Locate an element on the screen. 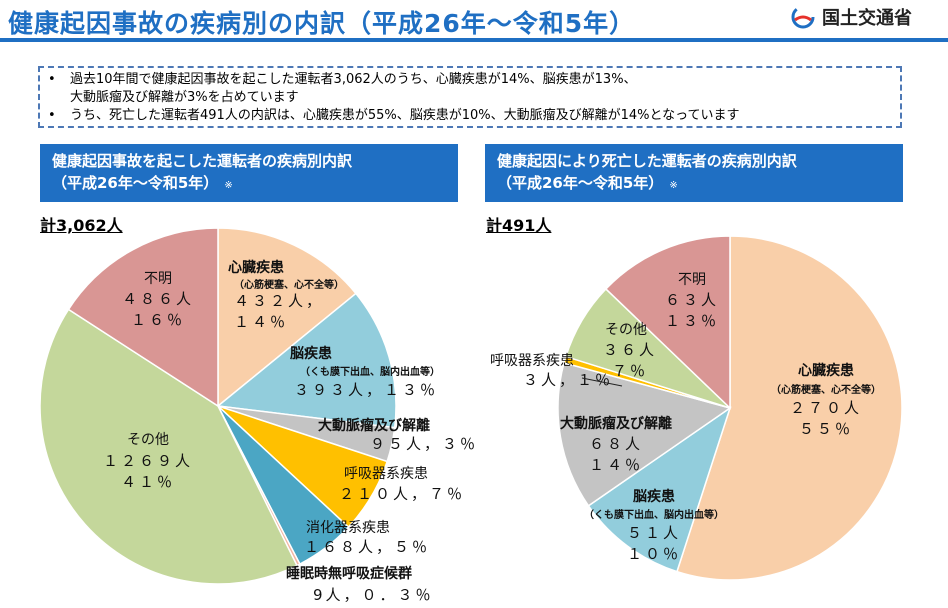 The height and width of the screenshot is (608, 948). right-label-aorta-name: 大動脈瘤及び解離 is located at coordinates (616, 423).